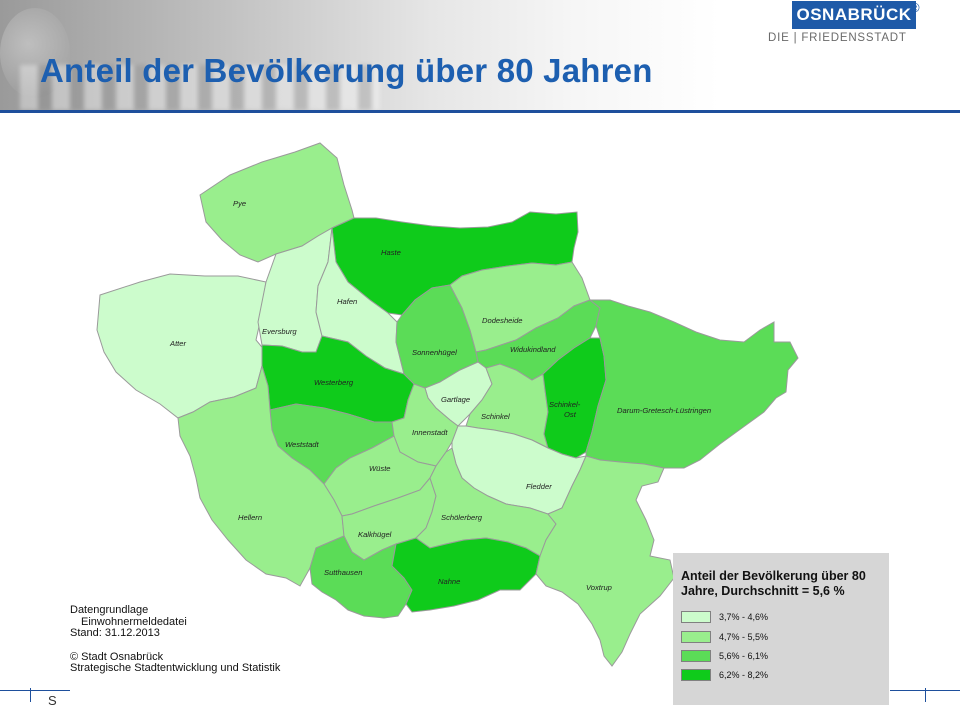 The width and height of the screenshot is (960, 720). What do you see at coordinates (744, 637) in the screenshot?
I see `legend-label: 4,7% - 5,5%` at bounding box center [744, 637].